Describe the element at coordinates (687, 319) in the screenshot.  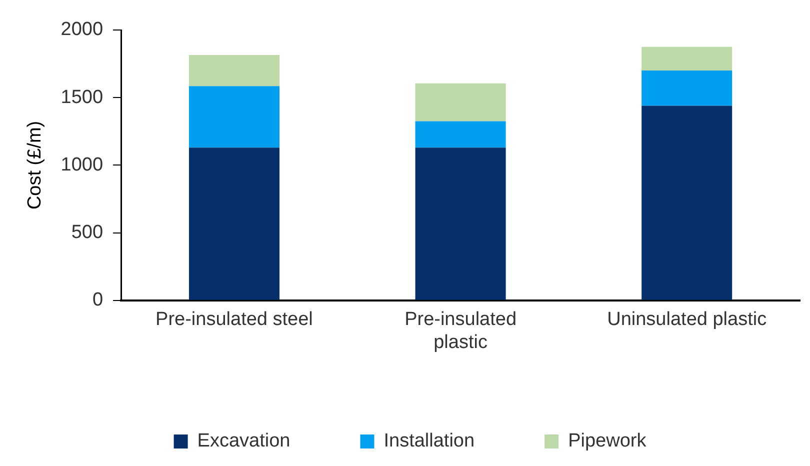
I see `x-tick-label: Uninsulated plastic` at that location.